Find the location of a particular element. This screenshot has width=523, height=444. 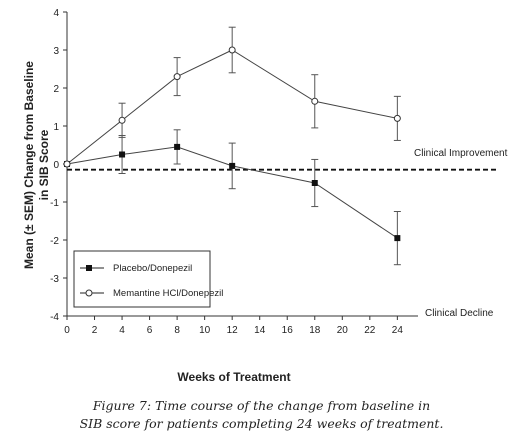

y-tick-label: -1 is located at coordinates (54, 203).